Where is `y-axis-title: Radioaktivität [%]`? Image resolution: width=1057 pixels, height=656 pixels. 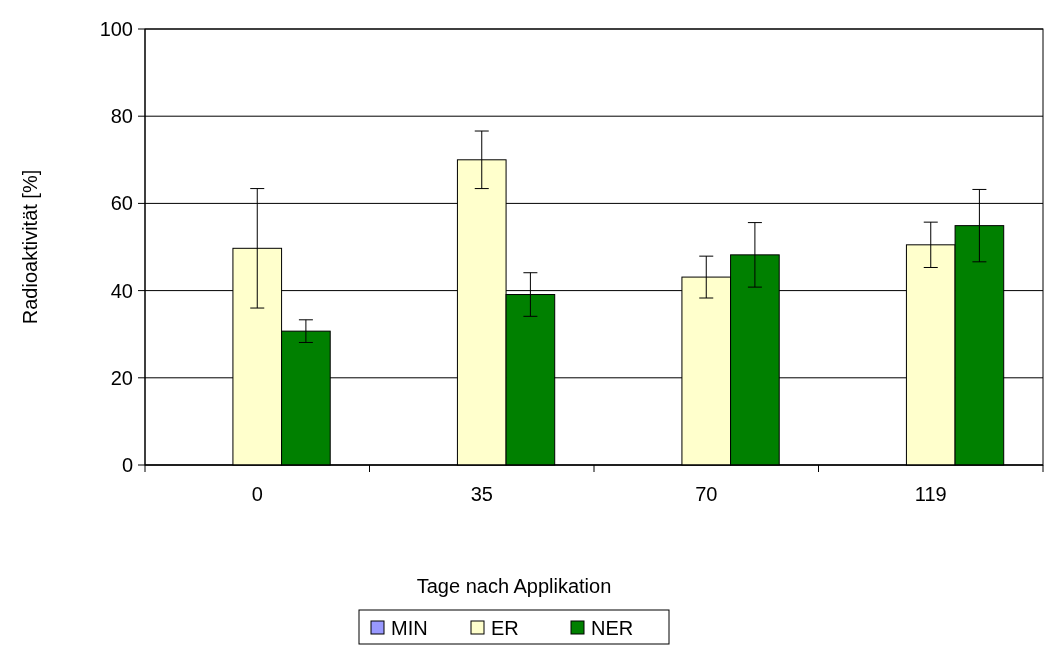
y-axis-title: Radioaktivität [%] is located at coordinates (30, 247).